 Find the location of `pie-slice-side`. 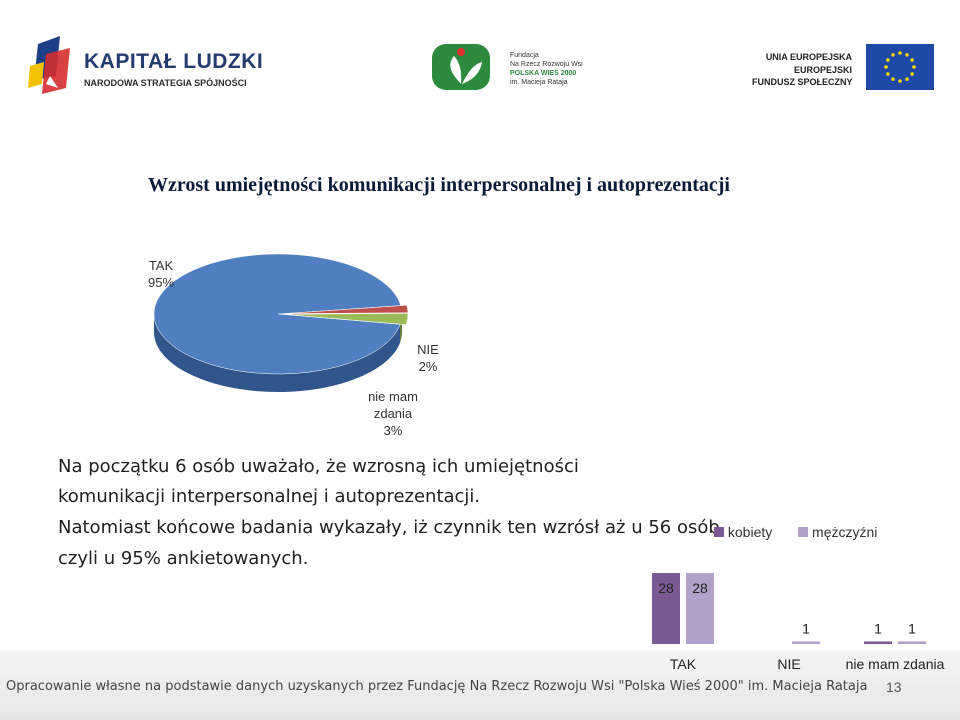

pie-slice-side is located at coordinates (277, 353).